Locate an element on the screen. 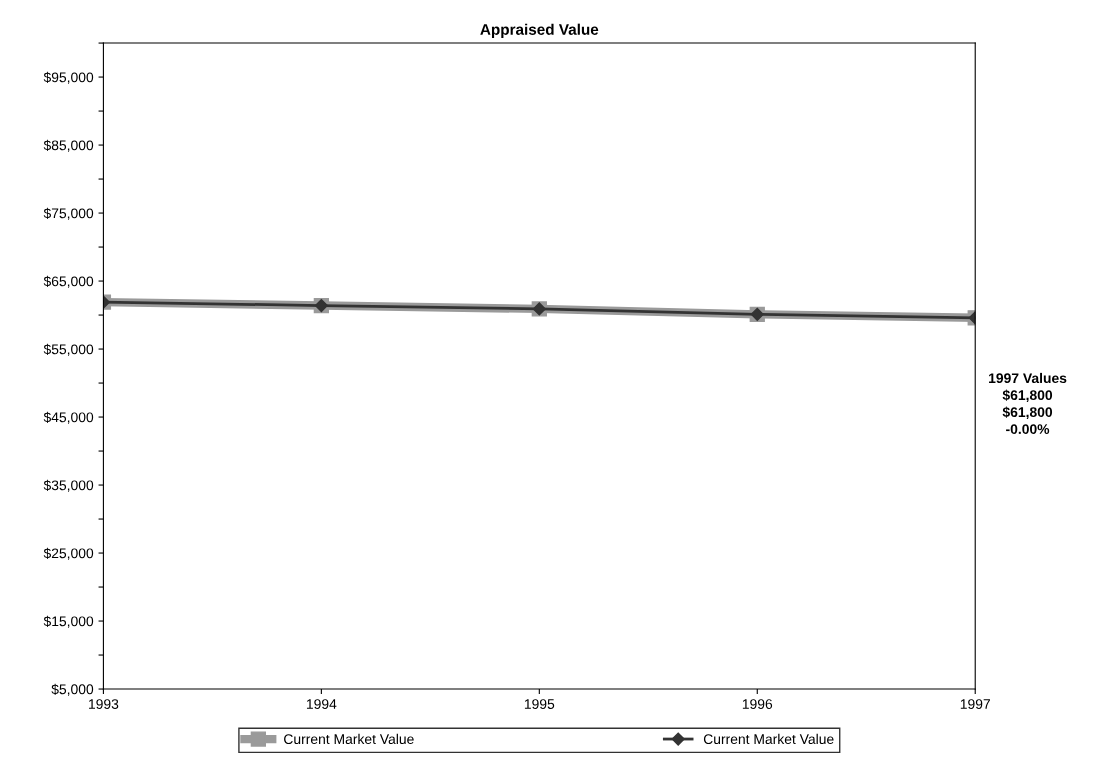 Image resolution: width=1112 pixels, height=783 pixels. y-tick-label: $25,000 is located at coordinates (68, 553).